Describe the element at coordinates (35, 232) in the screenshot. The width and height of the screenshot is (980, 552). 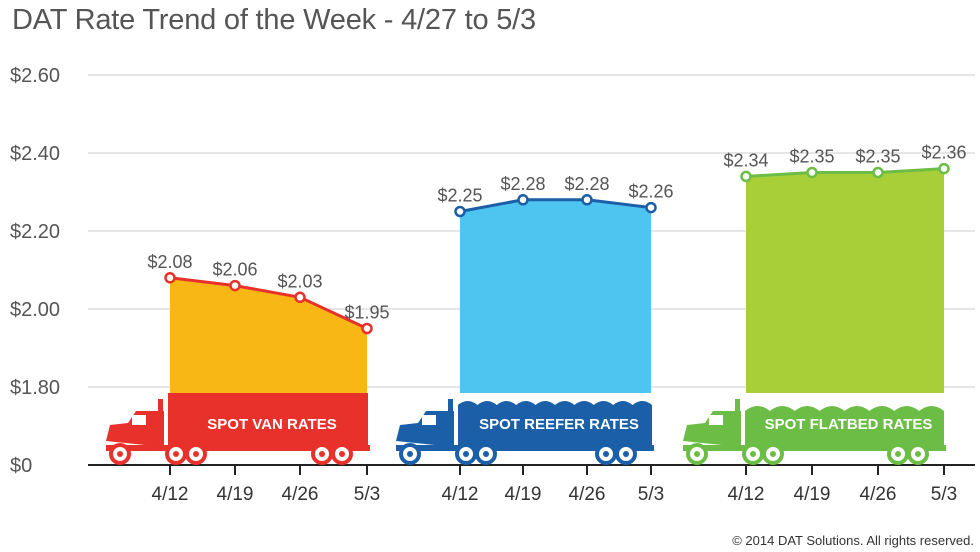
I see `y-tick-label: $2.20` at that location.